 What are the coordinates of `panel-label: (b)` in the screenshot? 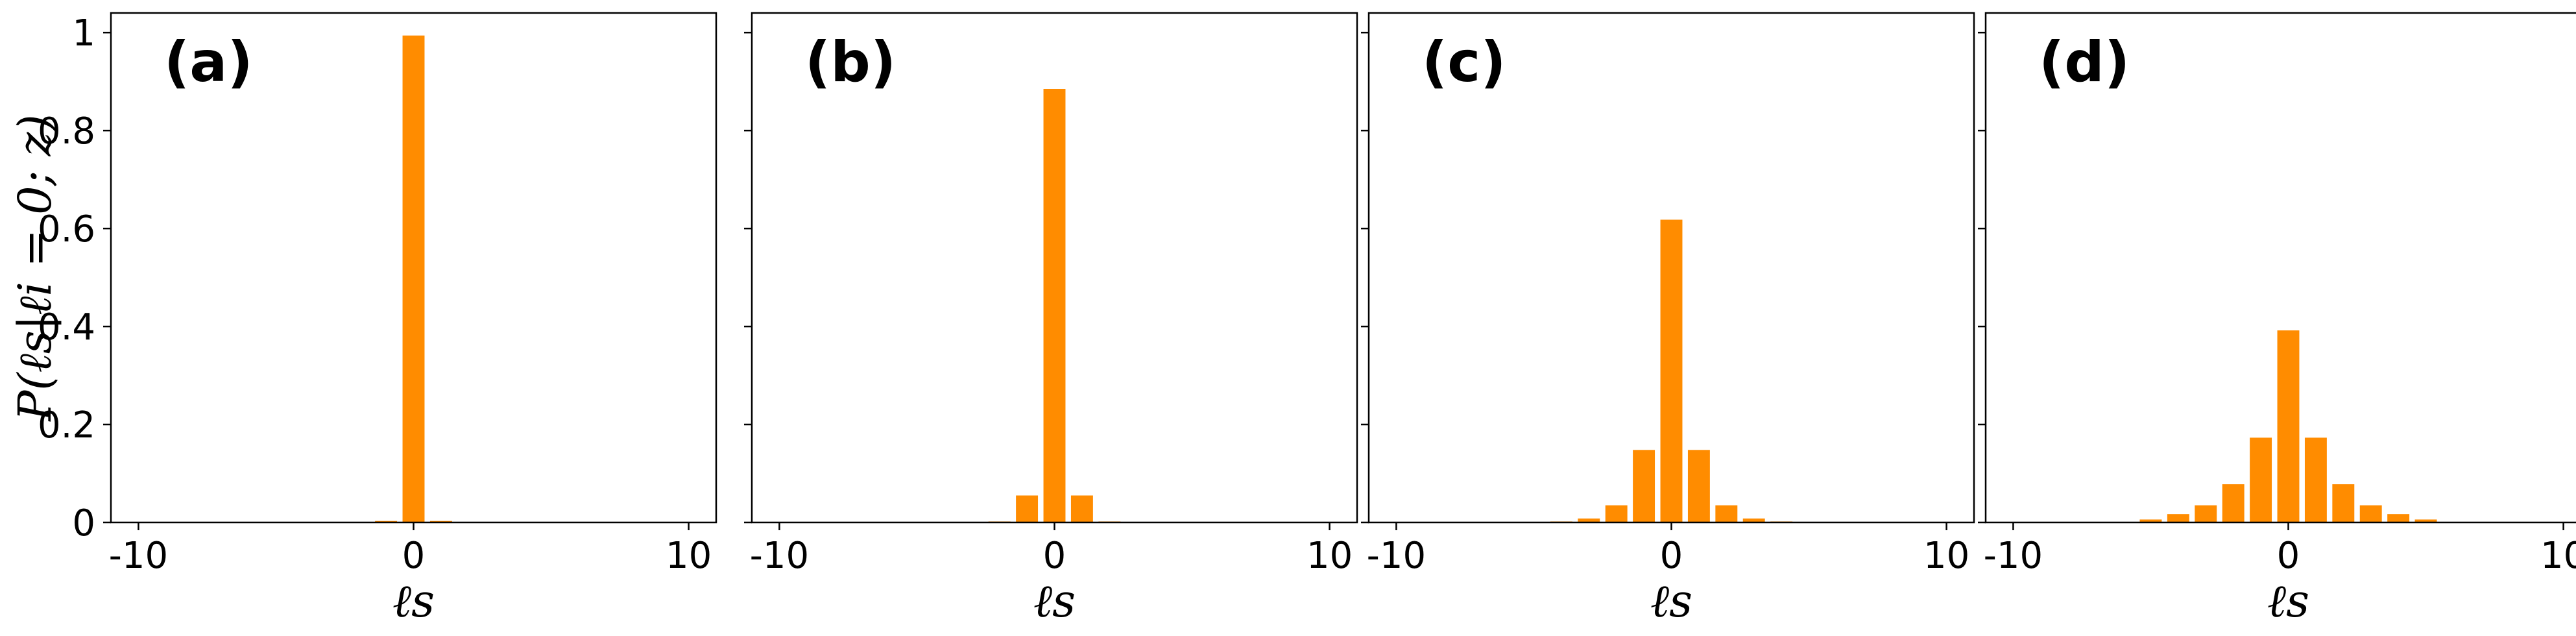 It's located at (850, 62).